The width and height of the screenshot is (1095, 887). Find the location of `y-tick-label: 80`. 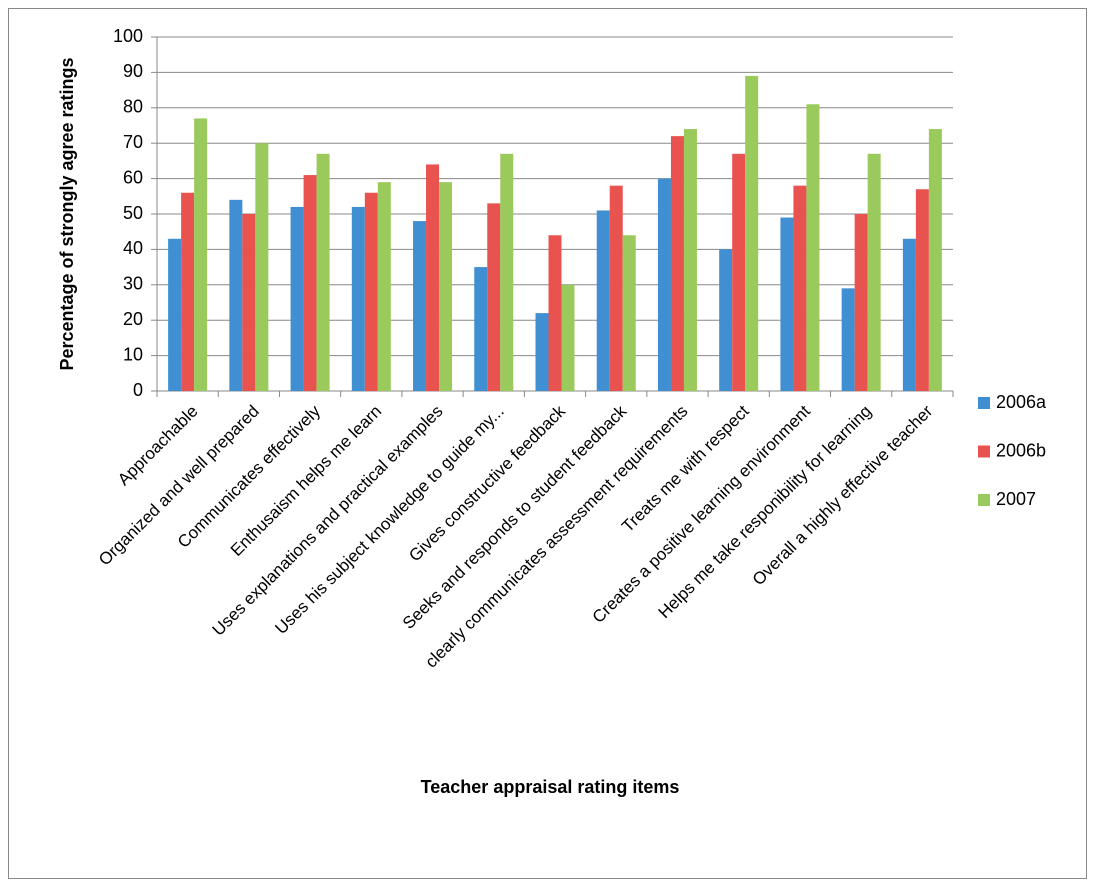

y-tick-label: 80 is located at coordinates (133, 107).